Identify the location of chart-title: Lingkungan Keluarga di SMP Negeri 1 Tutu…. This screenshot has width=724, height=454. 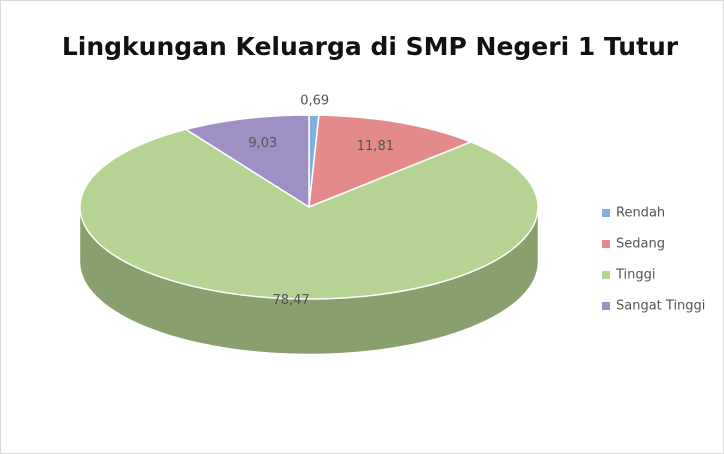
(370, 46).